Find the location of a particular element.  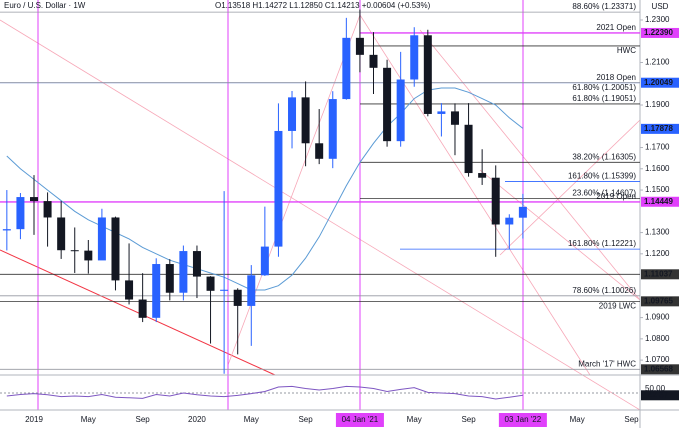

y-tick-label: 1.2100 is located at coordinates (657, 62).